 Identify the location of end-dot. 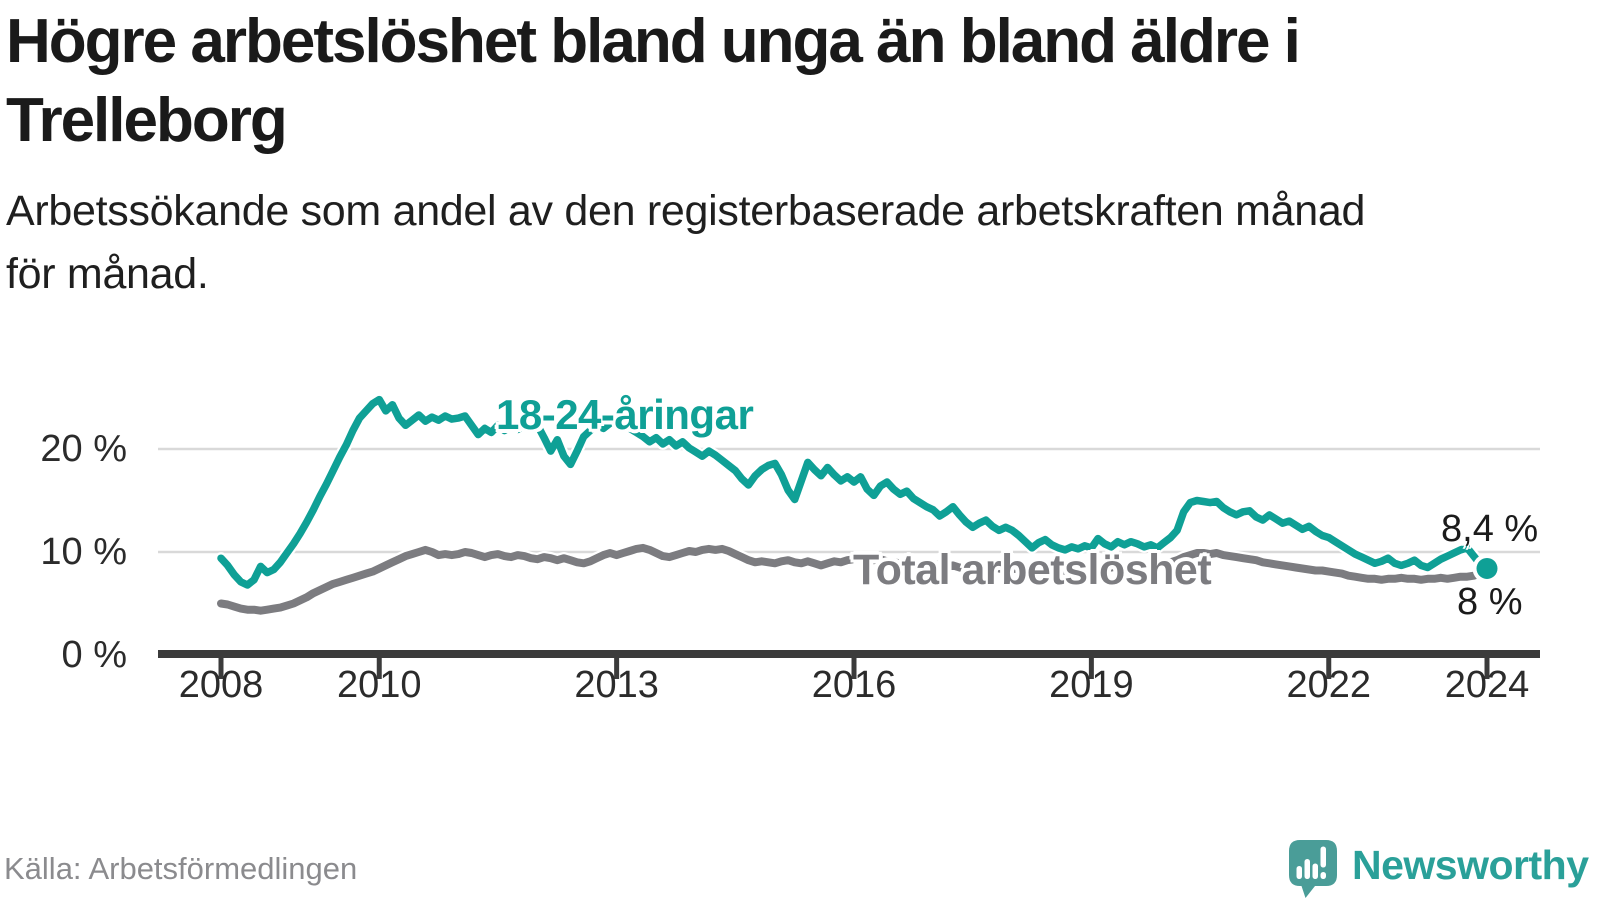
(1487, 568).